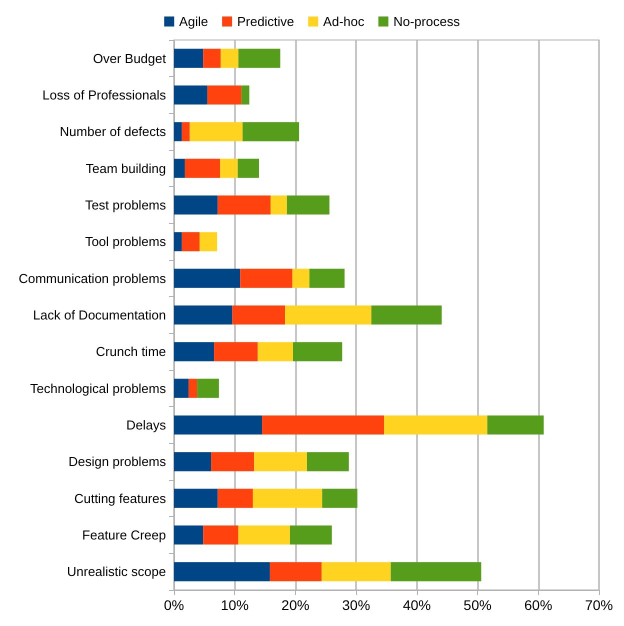 The width and height of the screenshot is (624, 626). I want to click on y-tick-label: Feature Creep, so click(124, 535).